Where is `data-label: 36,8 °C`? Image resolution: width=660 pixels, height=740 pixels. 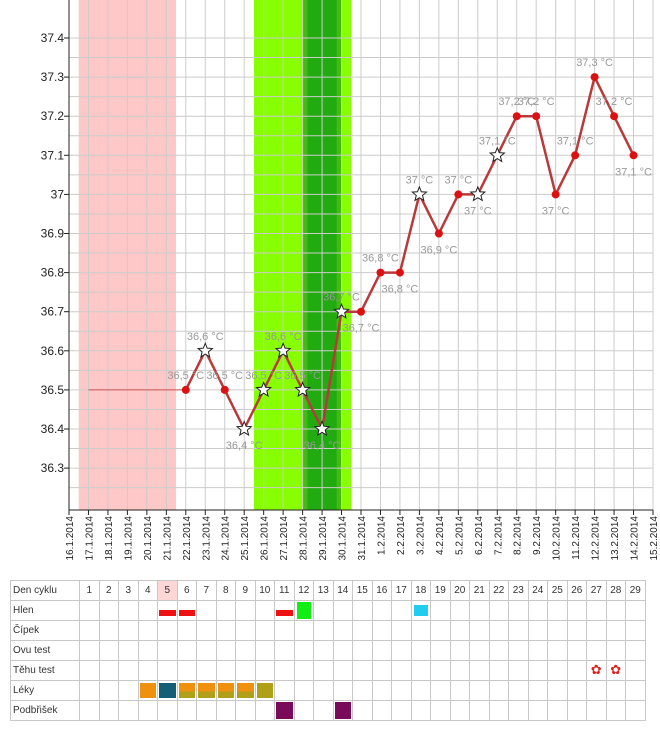
data-label: 36,8 °C is located at coordinates (380, 259).